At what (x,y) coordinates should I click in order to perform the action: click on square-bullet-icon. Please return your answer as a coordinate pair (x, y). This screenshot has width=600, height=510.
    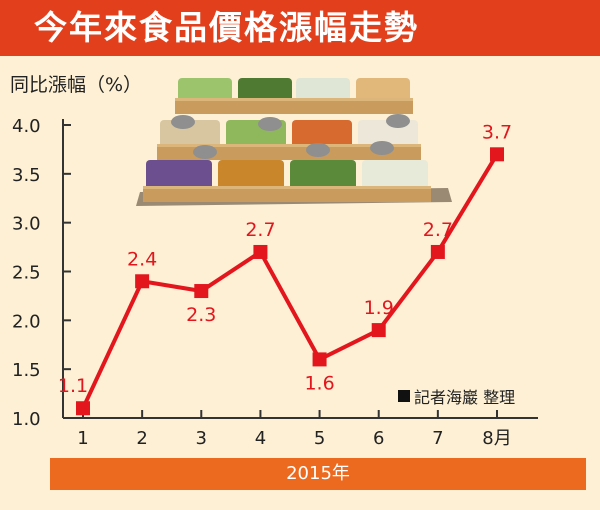
    Looking at the image, I should click on (404, 396).